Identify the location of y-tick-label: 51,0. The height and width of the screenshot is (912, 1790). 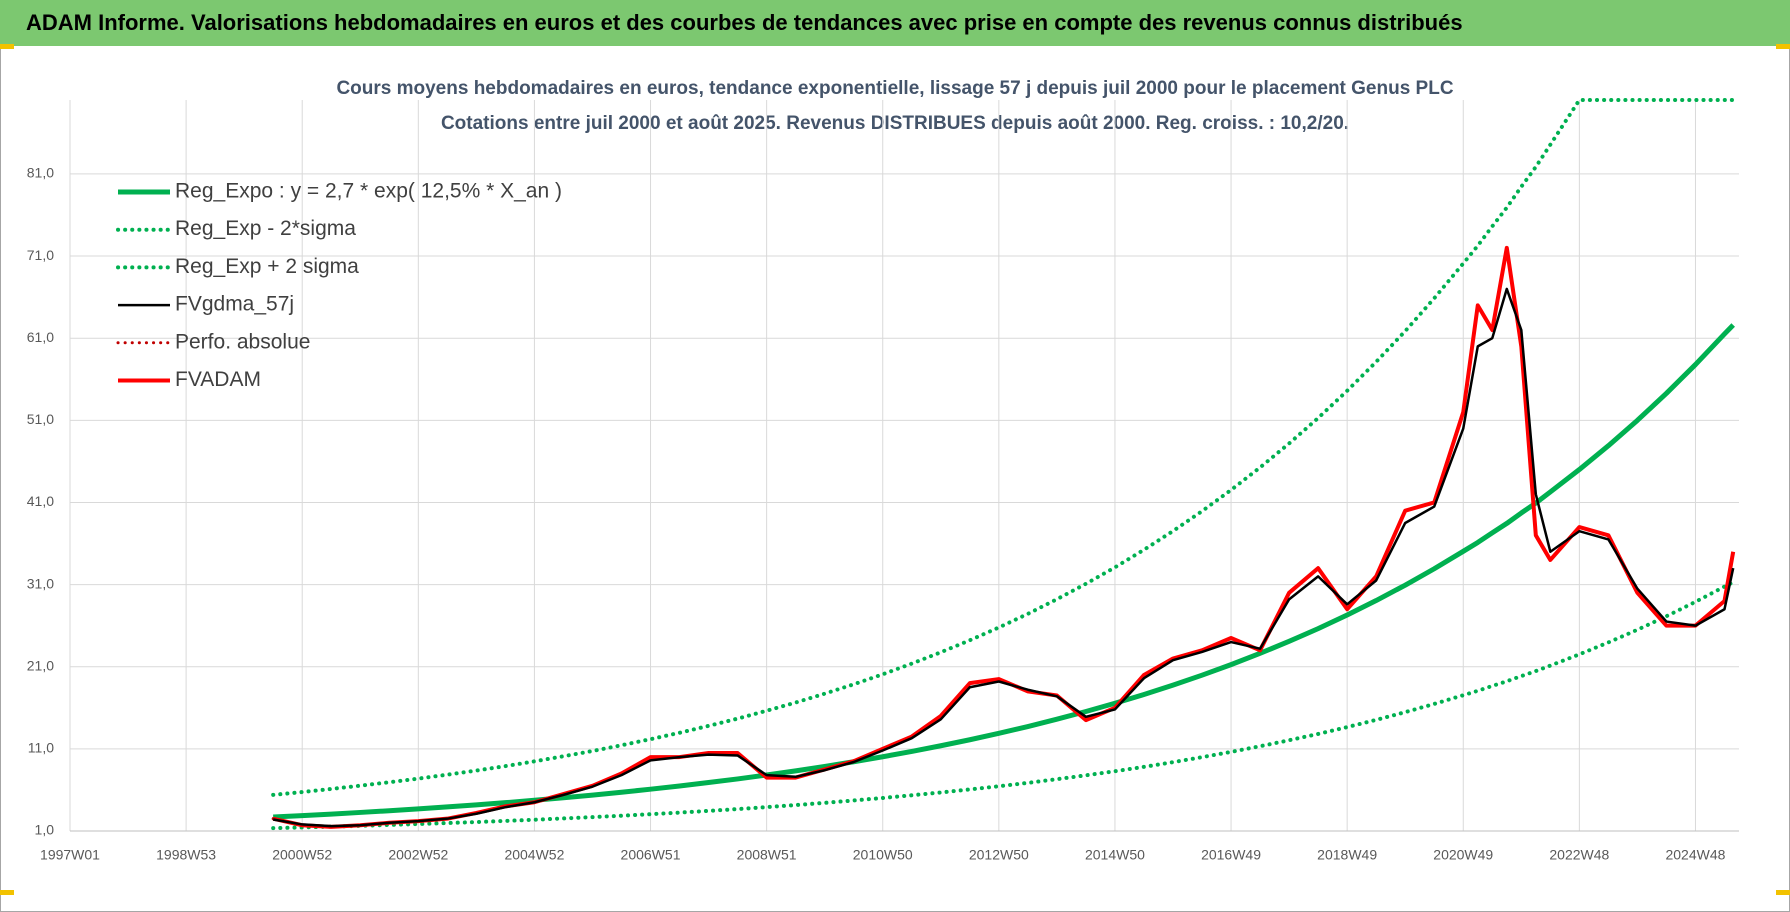
(40, 419).